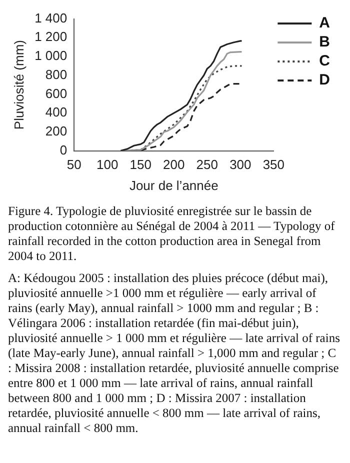  I want to click on x-tick-label: 100, so click(107, 164).